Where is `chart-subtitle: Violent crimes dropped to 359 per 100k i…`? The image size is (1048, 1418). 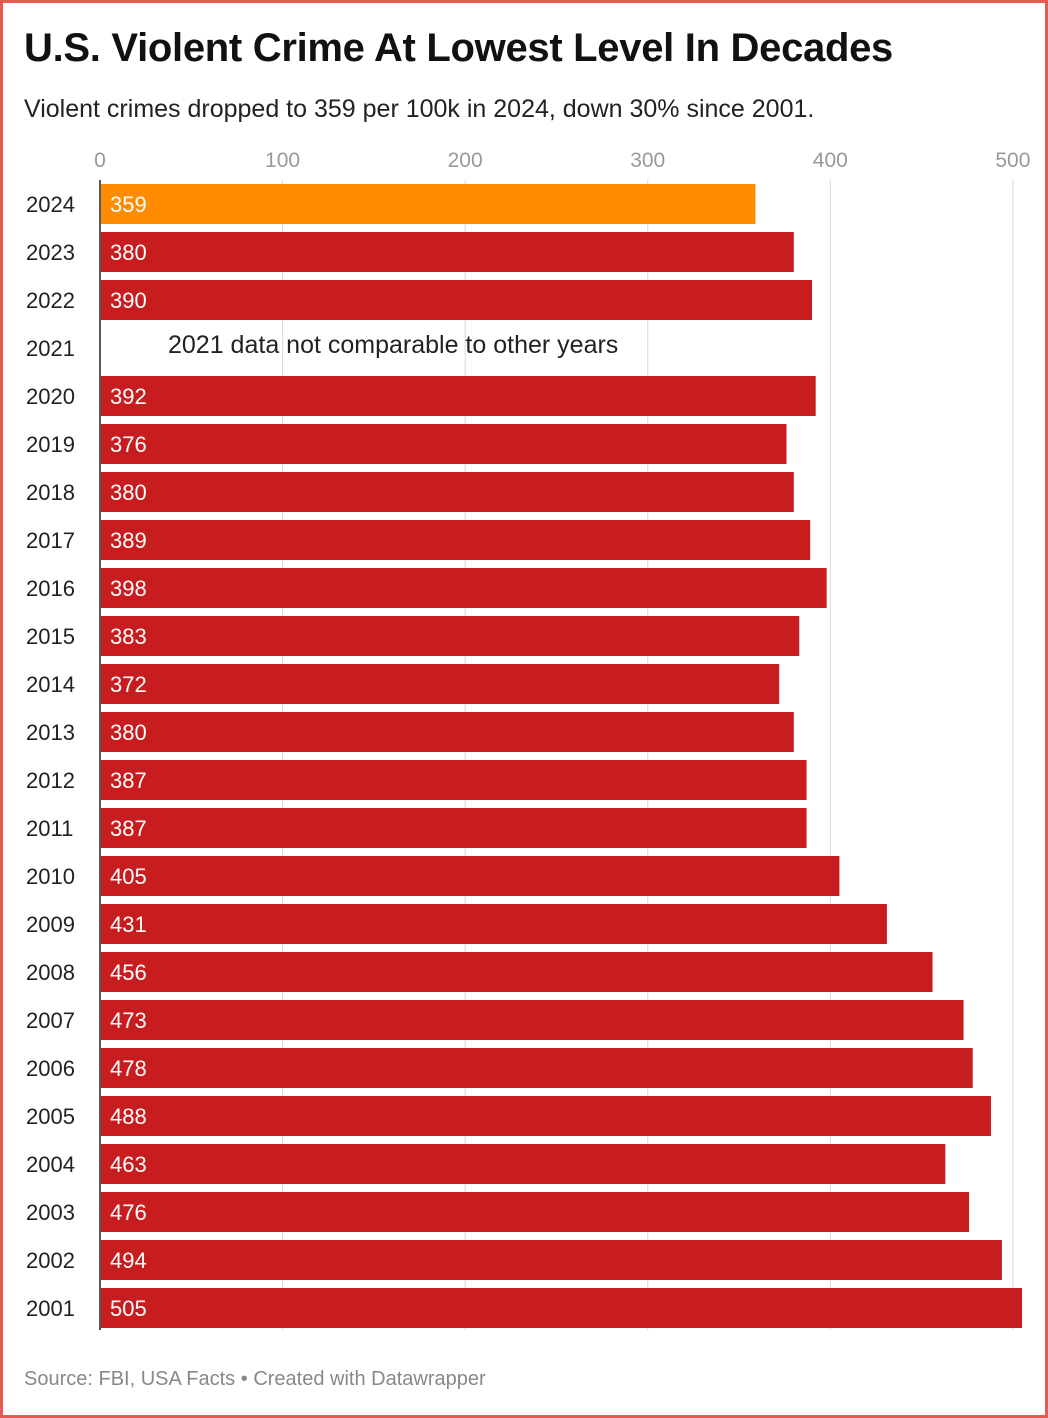 chart-subtitle: Violent crimes dropped to 359 per 100k i… is located at coordinates (419, 109).